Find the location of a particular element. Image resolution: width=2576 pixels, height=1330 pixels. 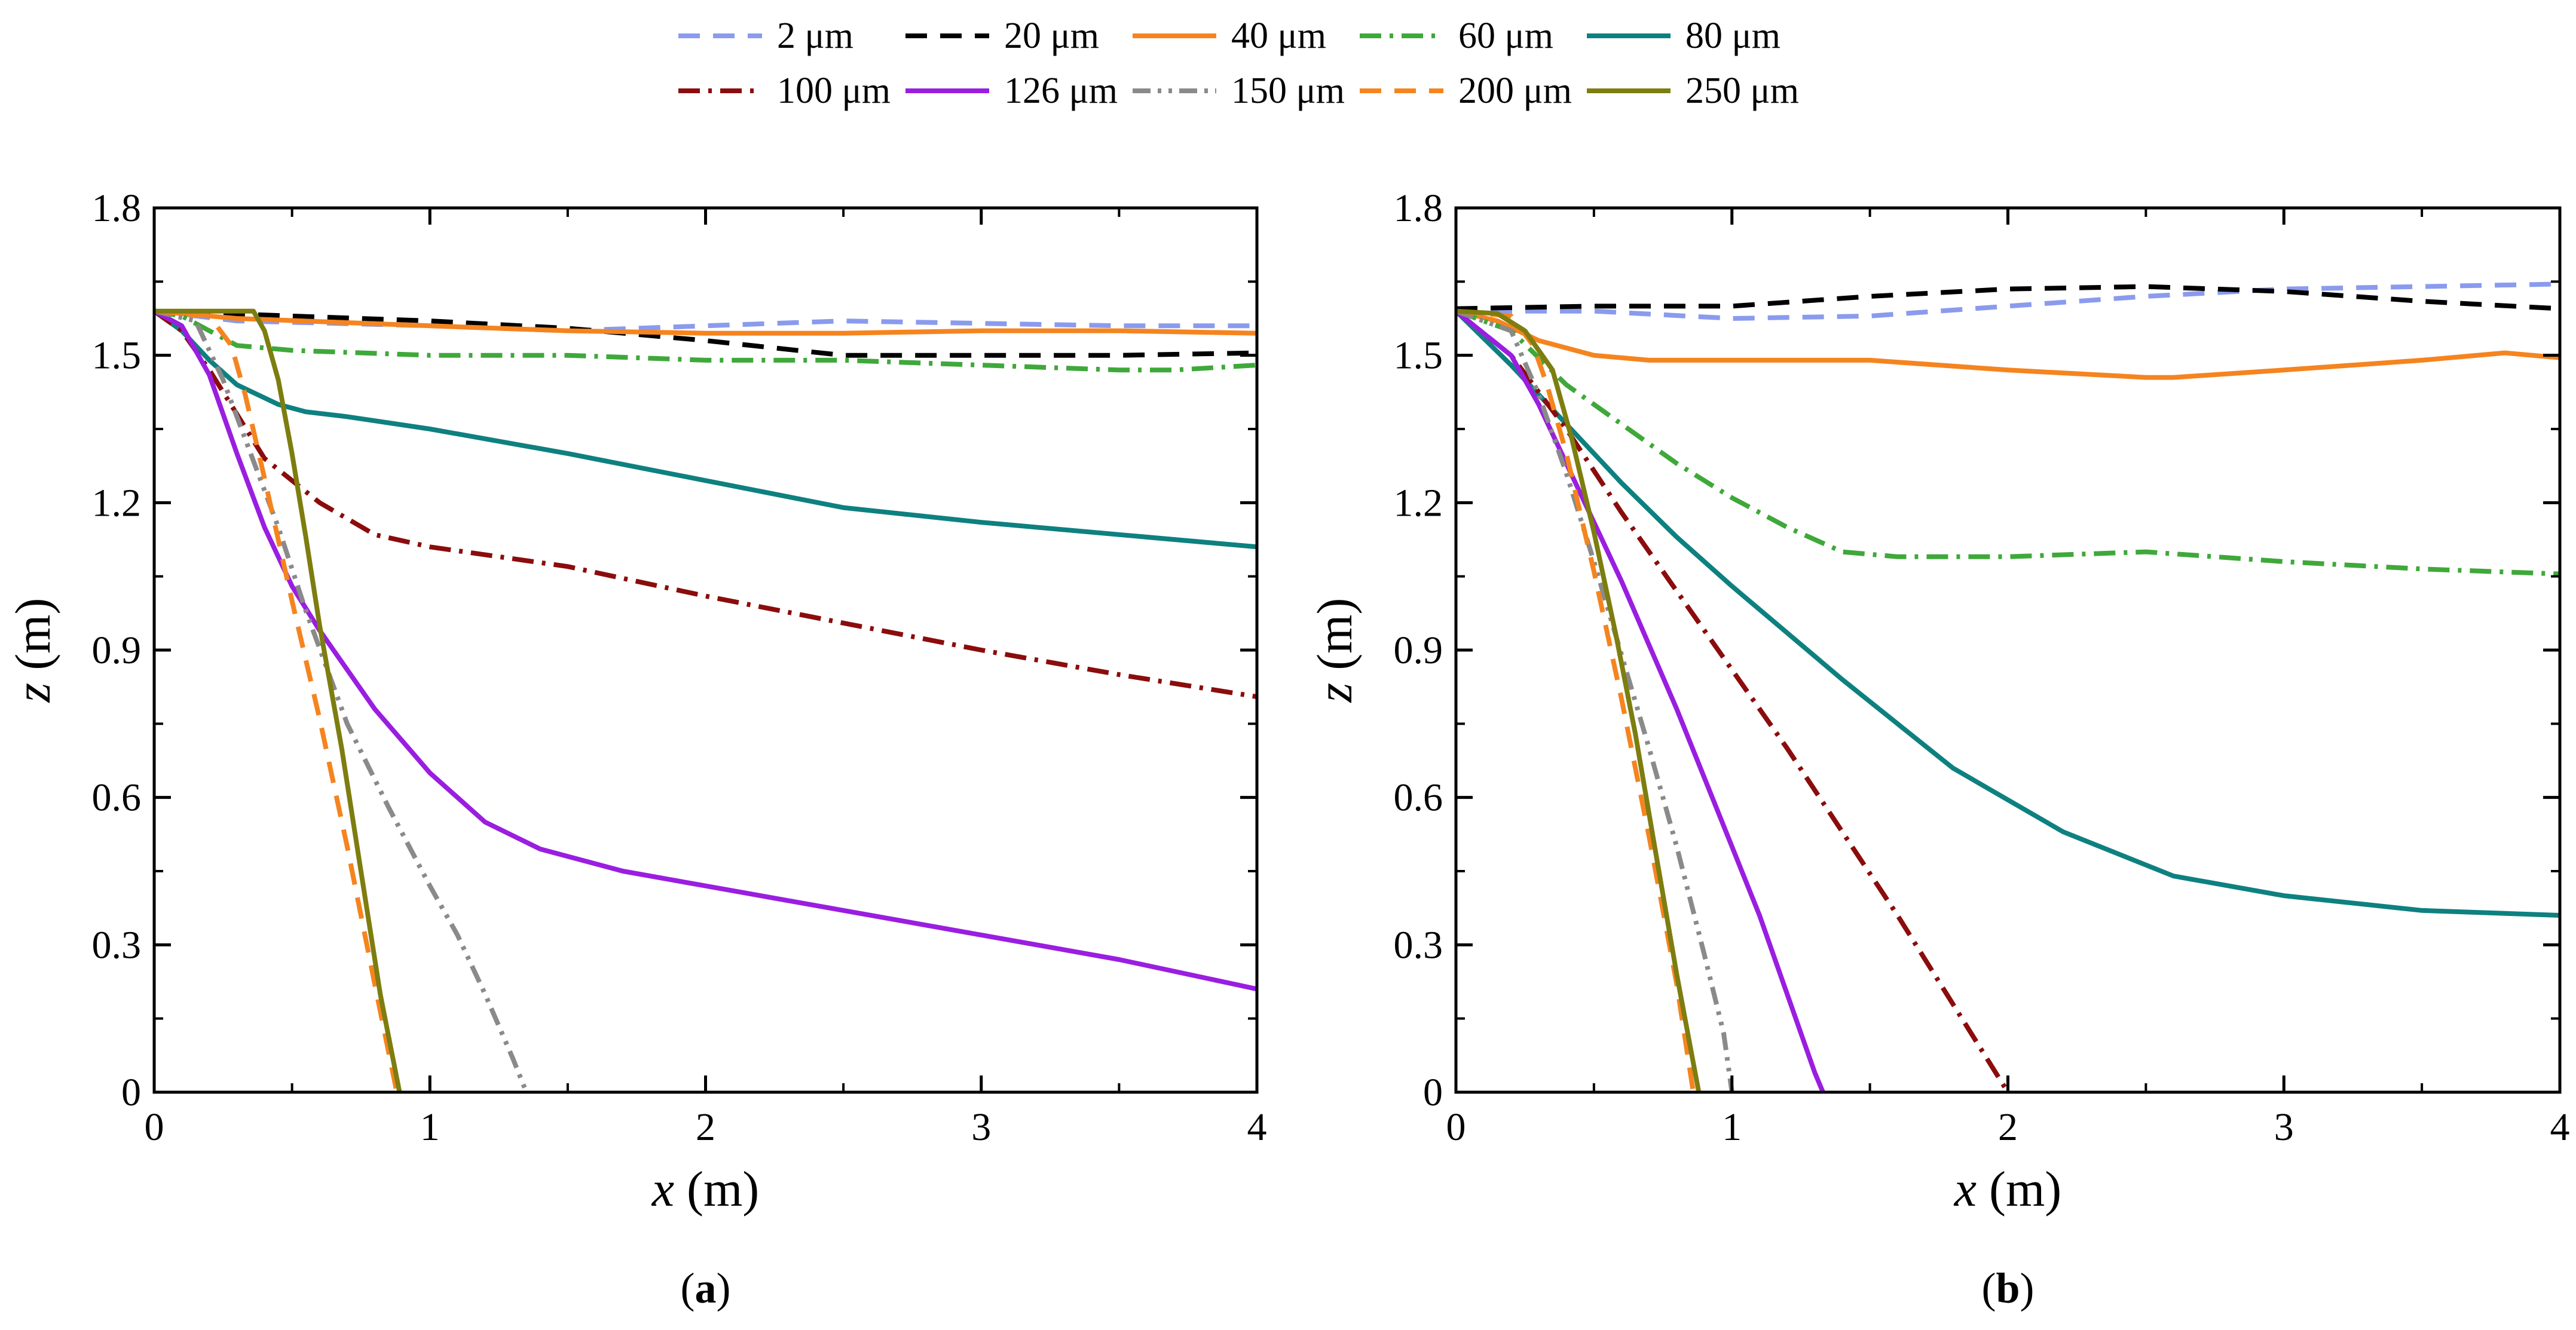

legend-item-40-um: 40 μm is located at coordinates (1229, 36).